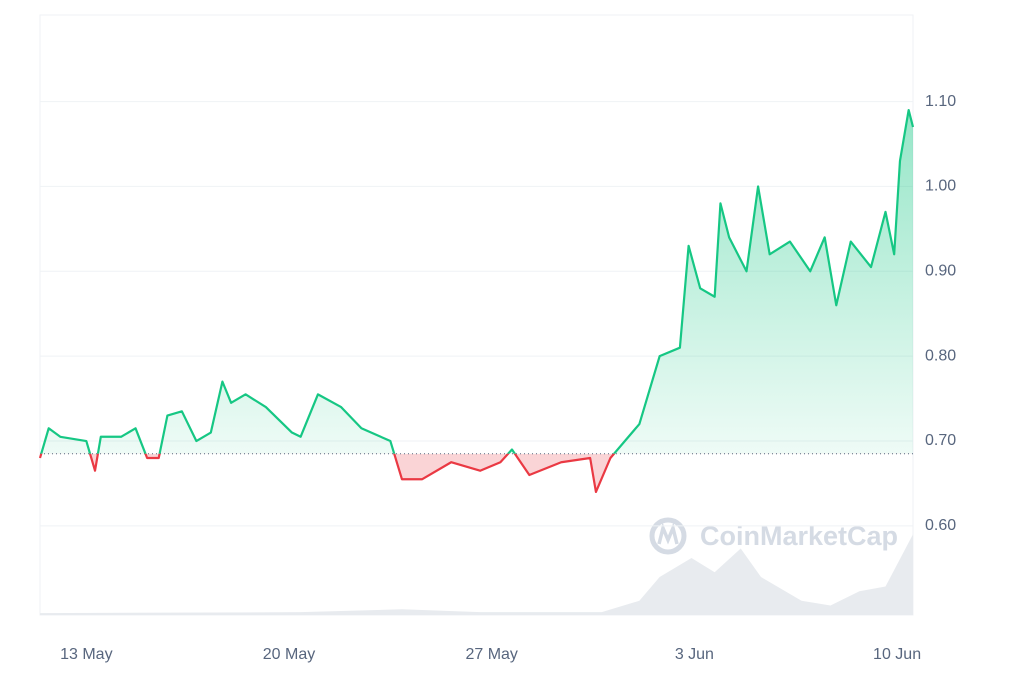 The height and width of the screenshot is (683, 1024). Describe the element at coordinates (694, 654) in the screenshot. I see `x-tick-label: 3 Jun` at that location.